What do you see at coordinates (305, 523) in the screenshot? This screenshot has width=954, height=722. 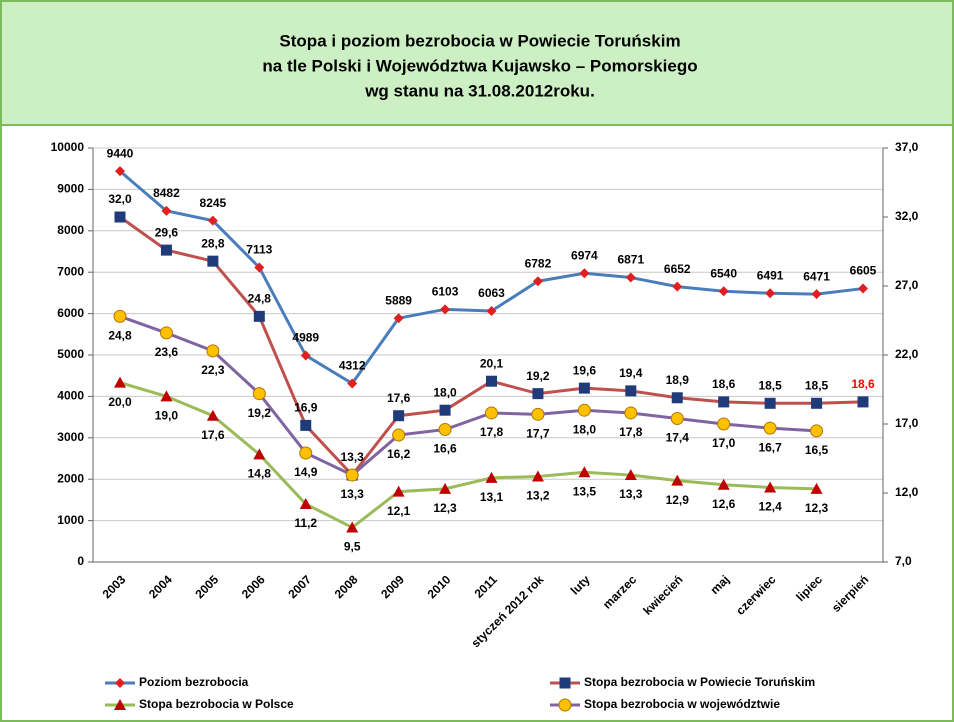 I see `data-label: 11,2` at bounding box center [305, 523].